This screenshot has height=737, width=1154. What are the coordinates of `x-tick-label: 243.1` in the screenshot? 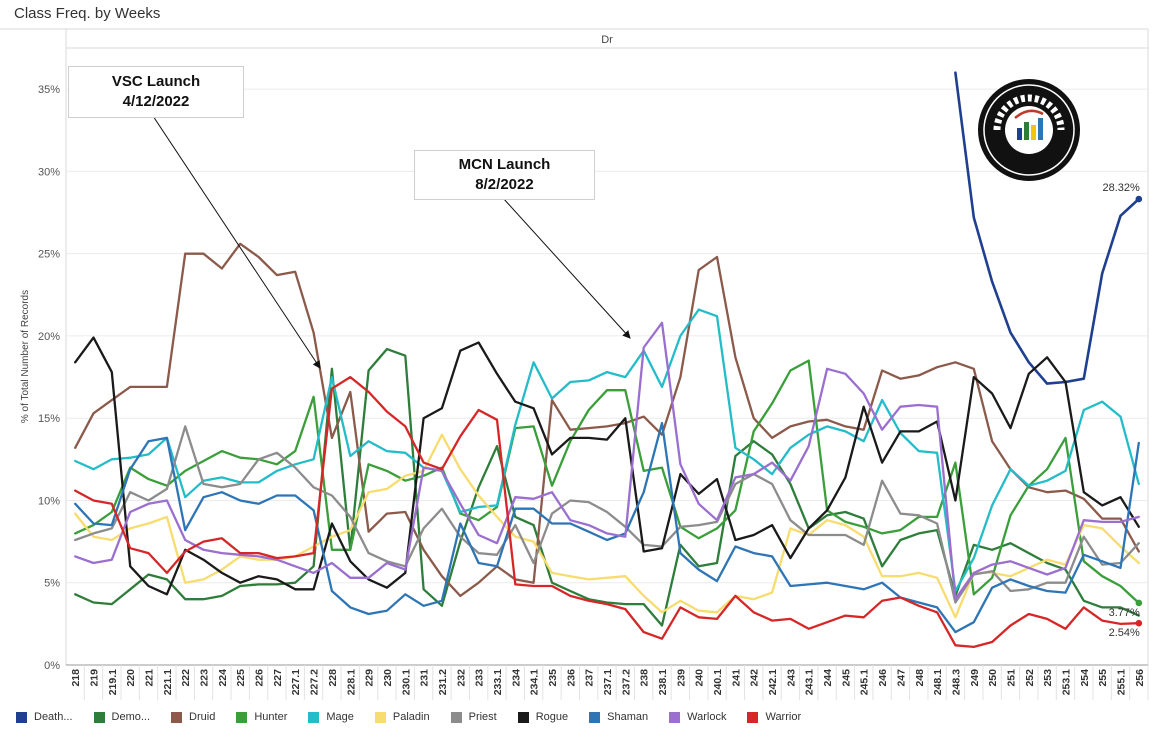 It's located at (810, 682).